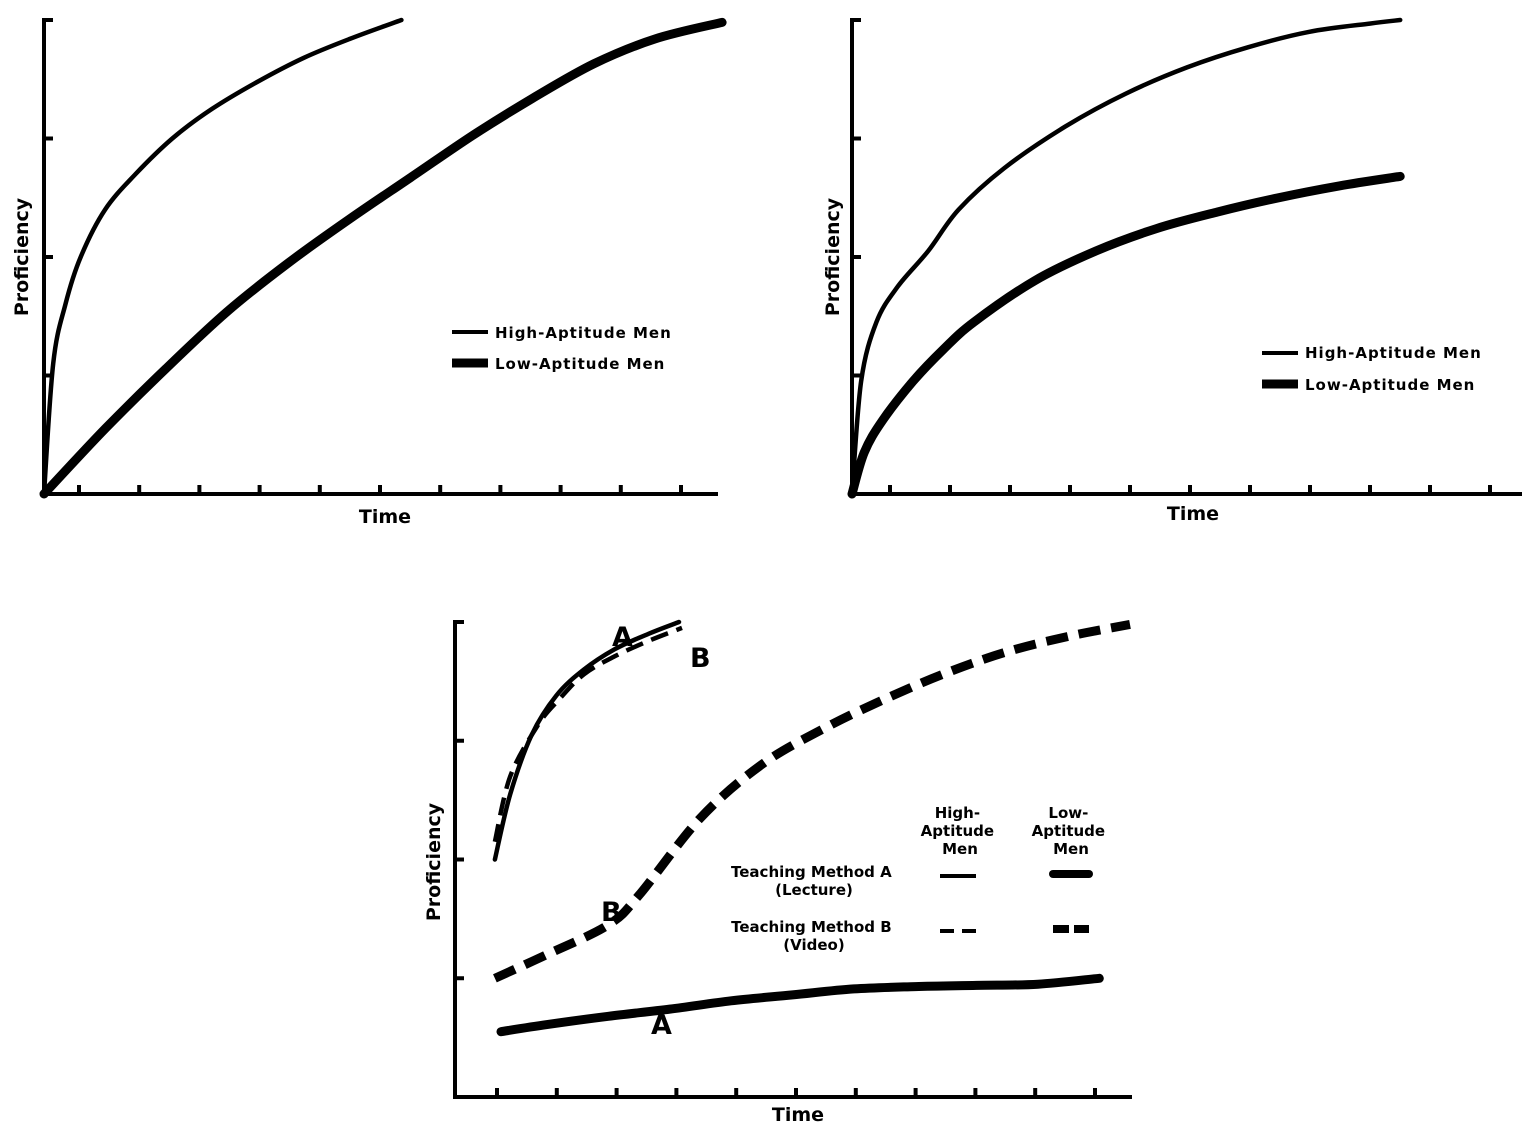 The width and height of the screenshot is (1522, 1124). What do you see at coordinates (811, 872) in the screenshot?
I see `legend-row-a-line: Teaching Method A` at bounding box center [811, 872].